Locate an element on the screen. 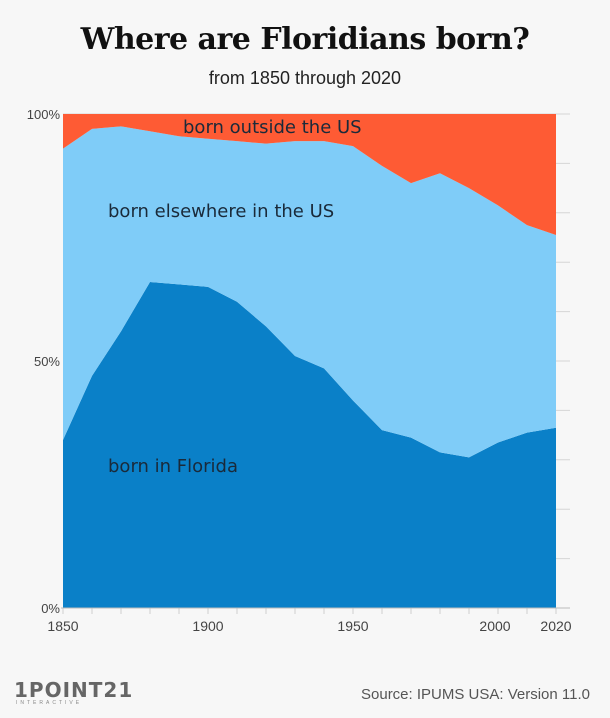  chart-subtitle: from 1850 through 2020 is located at coordinates (305, 78).